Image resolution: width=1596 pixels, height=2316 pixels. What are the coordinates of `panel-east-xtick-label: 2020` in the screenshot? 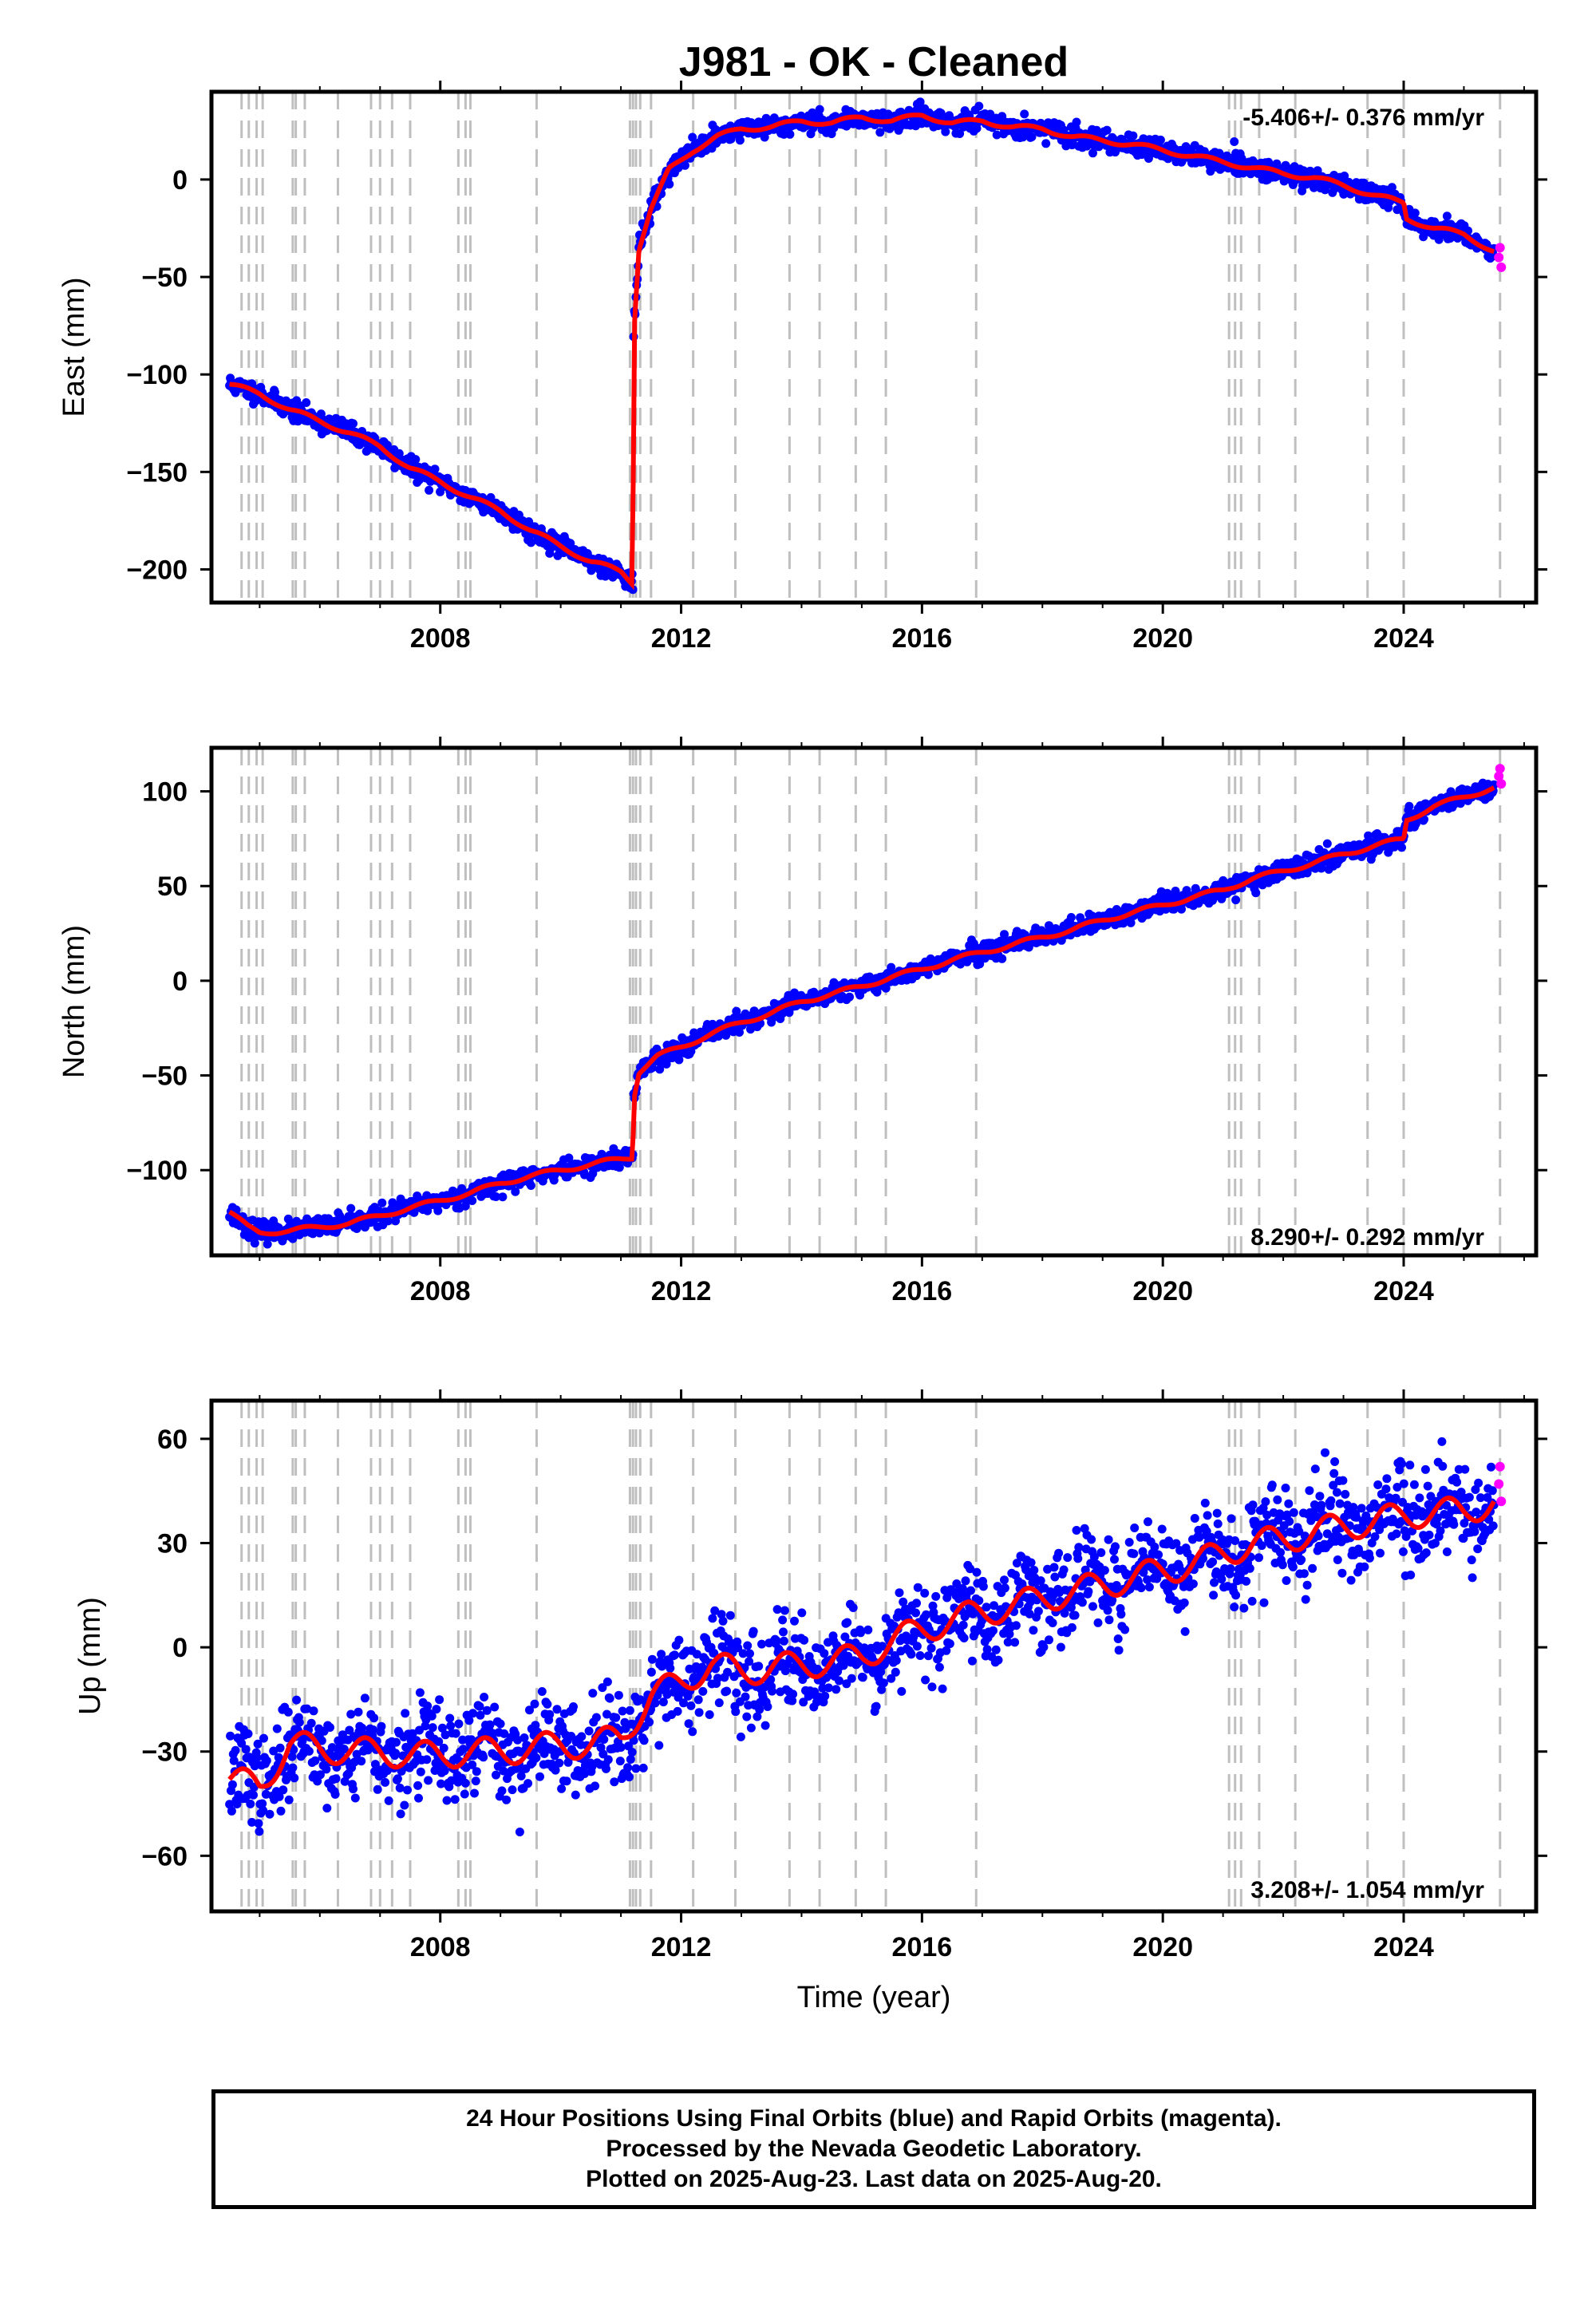 It's located at (1162, 638).